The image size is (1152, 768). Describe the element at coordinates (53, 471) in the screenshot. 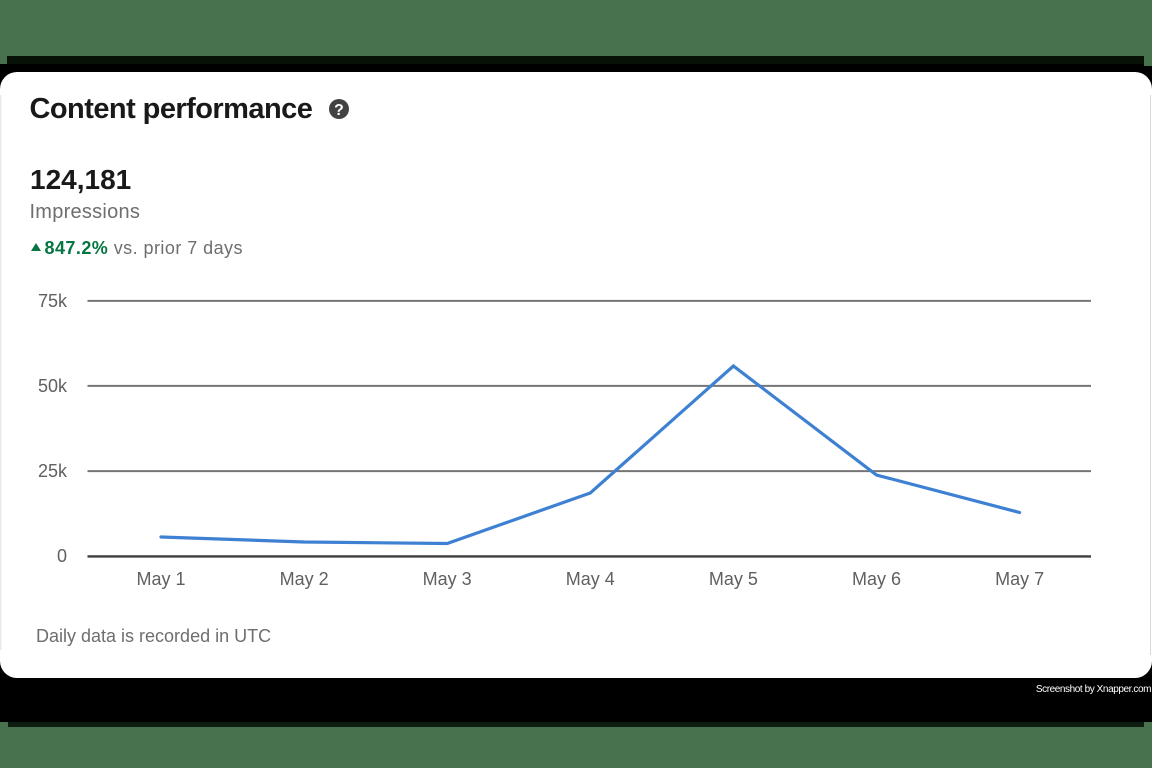

I see `svg-text: 25k` at that location.